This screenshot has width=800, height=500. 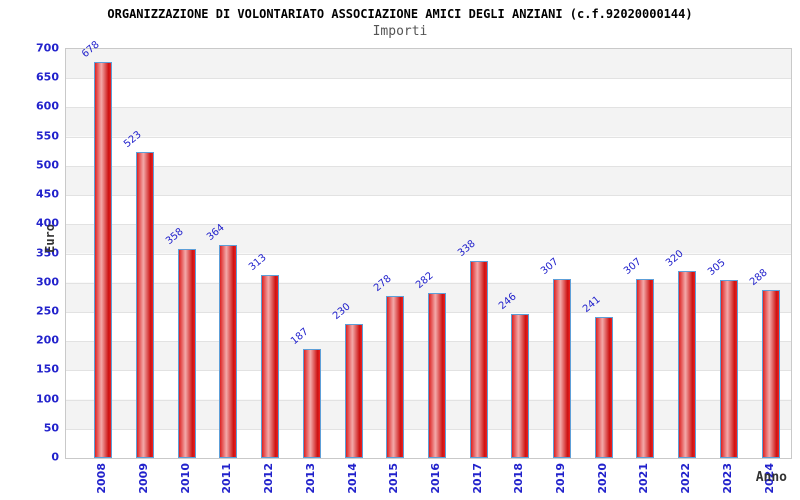 I want to click on bar-value-label: 338, so click(x=466, y=248).